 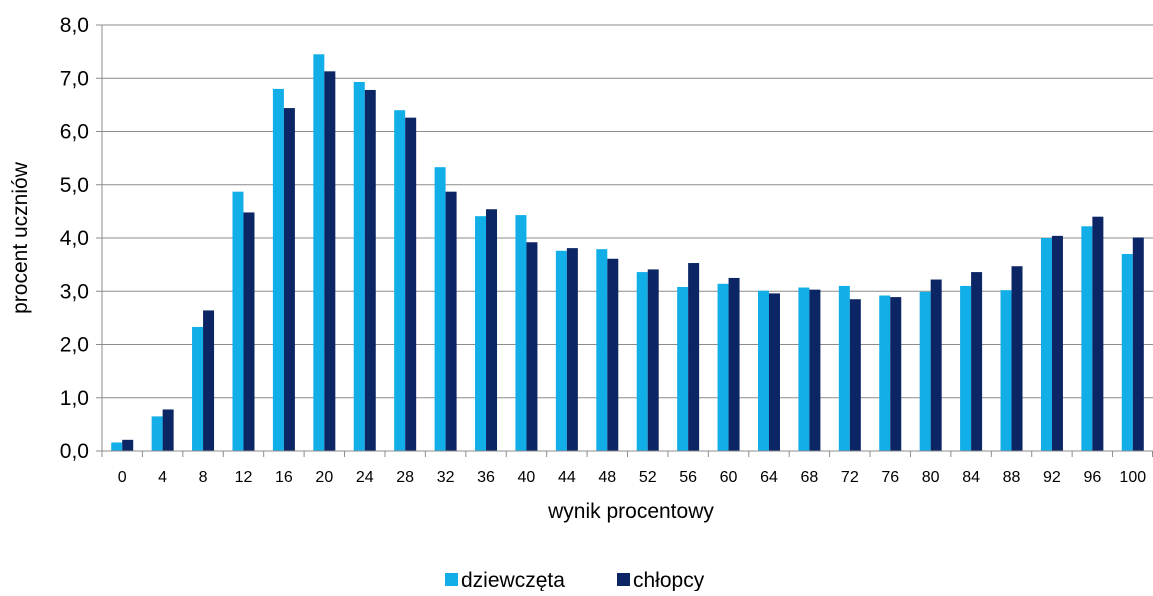 I want to click on x-tick-label: 88, so click(x=1012, y=477).